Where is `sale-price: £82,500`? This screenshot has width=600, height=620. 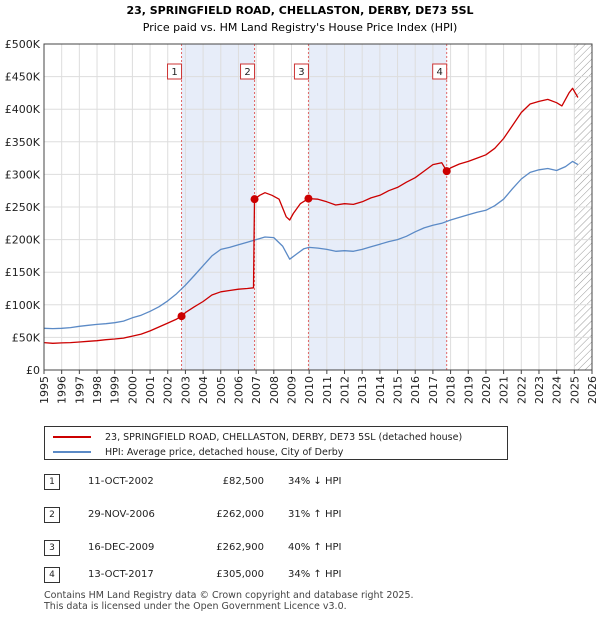
sale-price: £82,500 is located at coordinates (243, 481).